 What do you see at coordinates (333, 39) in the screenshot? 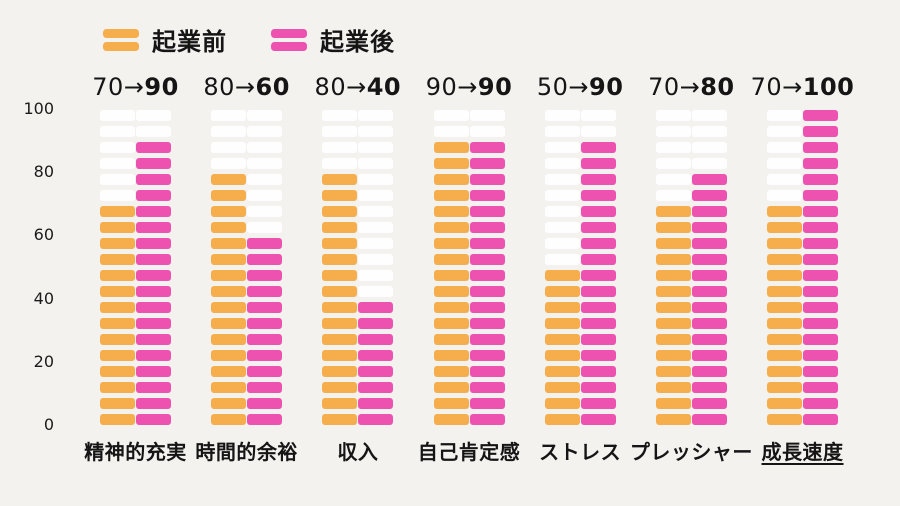
I see `legend-item-after: 起業後` at bounding box center [333, 39].